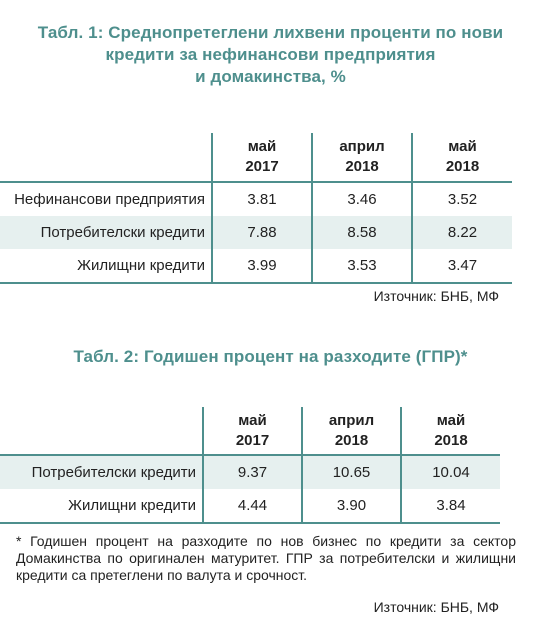 The image size is (541, 625). What do you see at coordinates (270, 76) in the screenshot?
I see `table1-title-line3: и домакинства, %` at bounding box center [270, 76].